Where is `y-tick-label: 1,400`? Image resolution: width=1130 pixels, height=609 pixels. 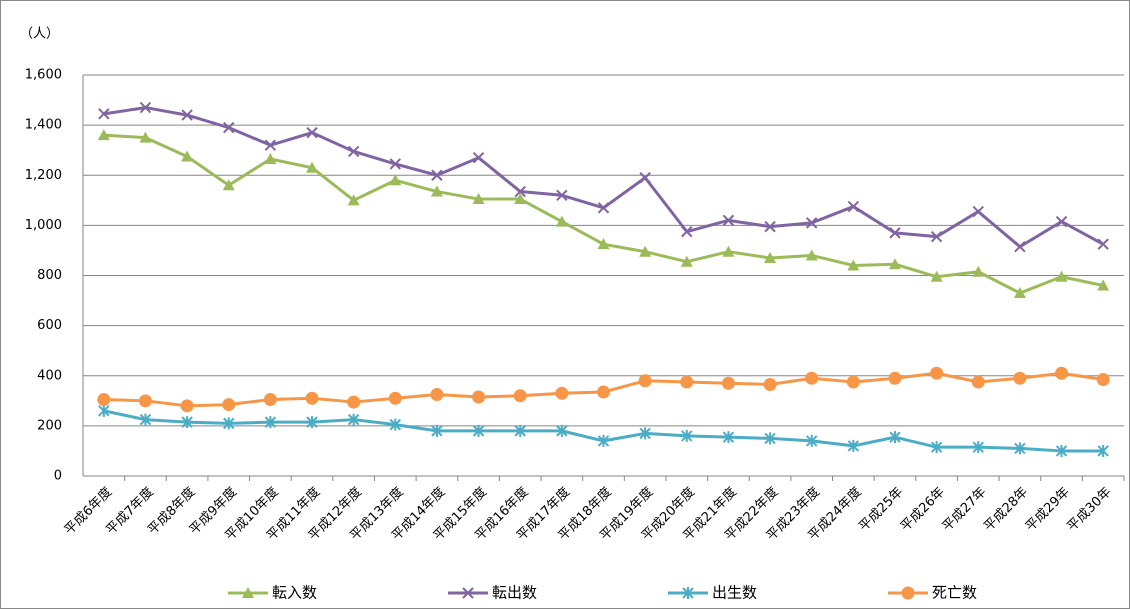 y-tick-label: 1,400 is located at coordinates (43, 125).